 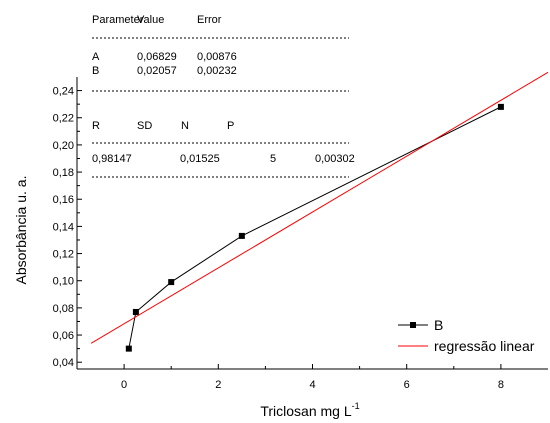 I want to click on x-axis-label: Triclosan mg L-1, so click(x=309, y=410).